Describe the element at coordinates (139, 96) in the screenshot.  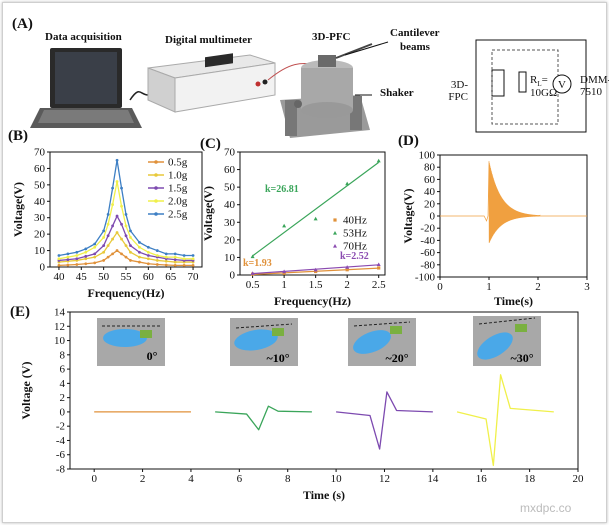
I see `cable-line` at that location.